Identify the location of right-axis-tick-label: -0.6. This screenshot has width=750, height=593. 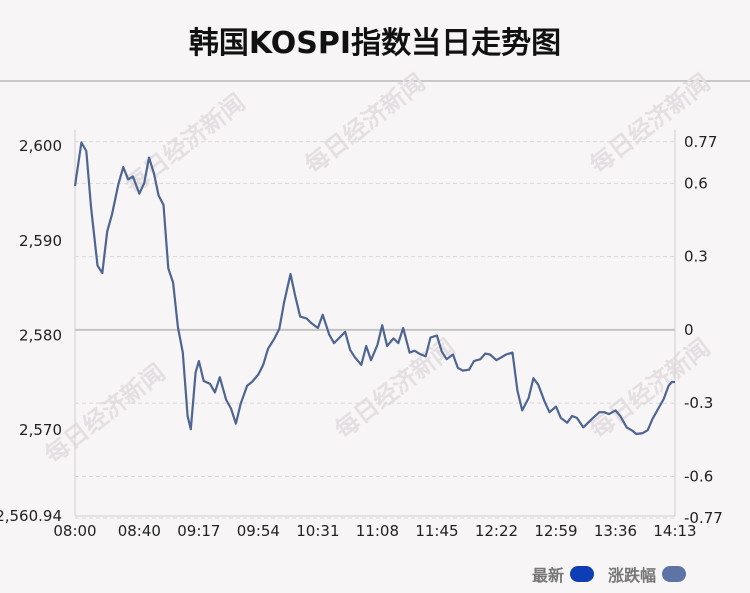
(698, 476).